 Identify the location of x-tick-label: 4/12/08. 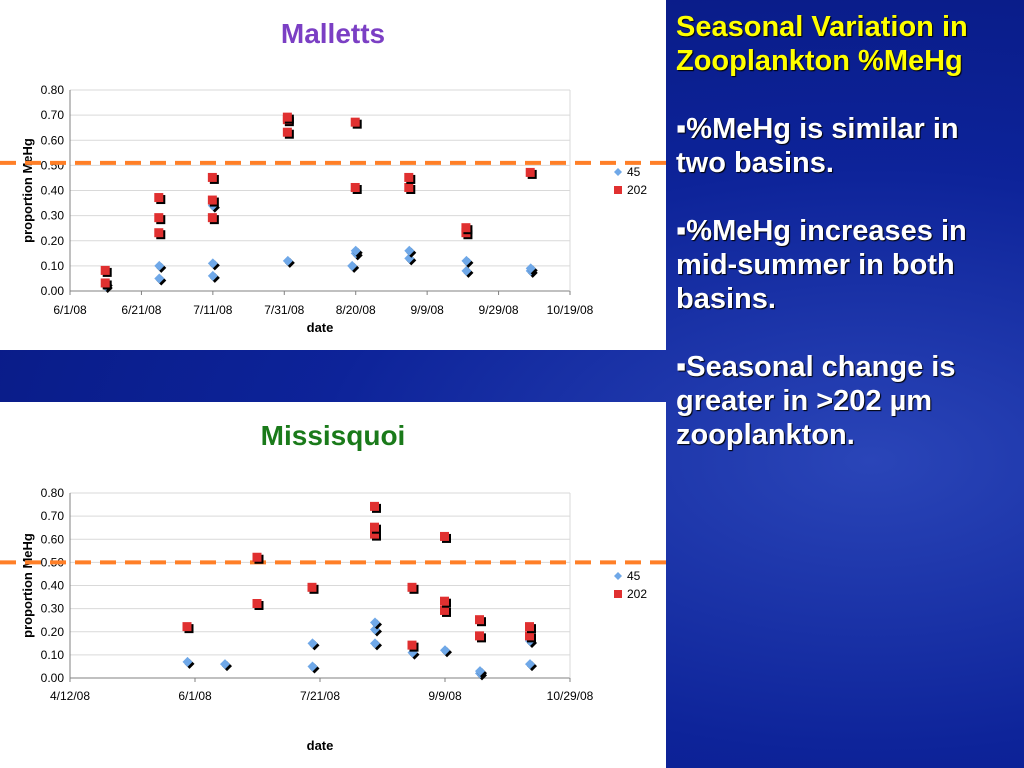
(70, 696).